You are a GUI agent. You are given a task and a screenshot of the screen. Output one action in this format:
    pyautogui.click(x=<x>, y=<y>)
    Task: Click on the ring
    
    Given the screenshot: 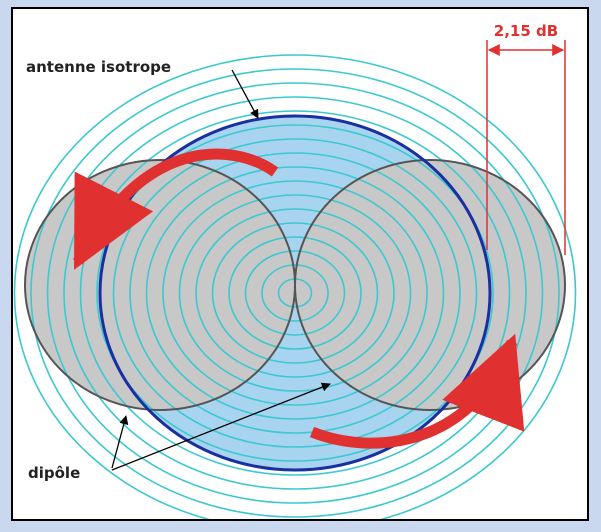 What is the action you would take?
    pyautogui.click(x=295, y=293)
    